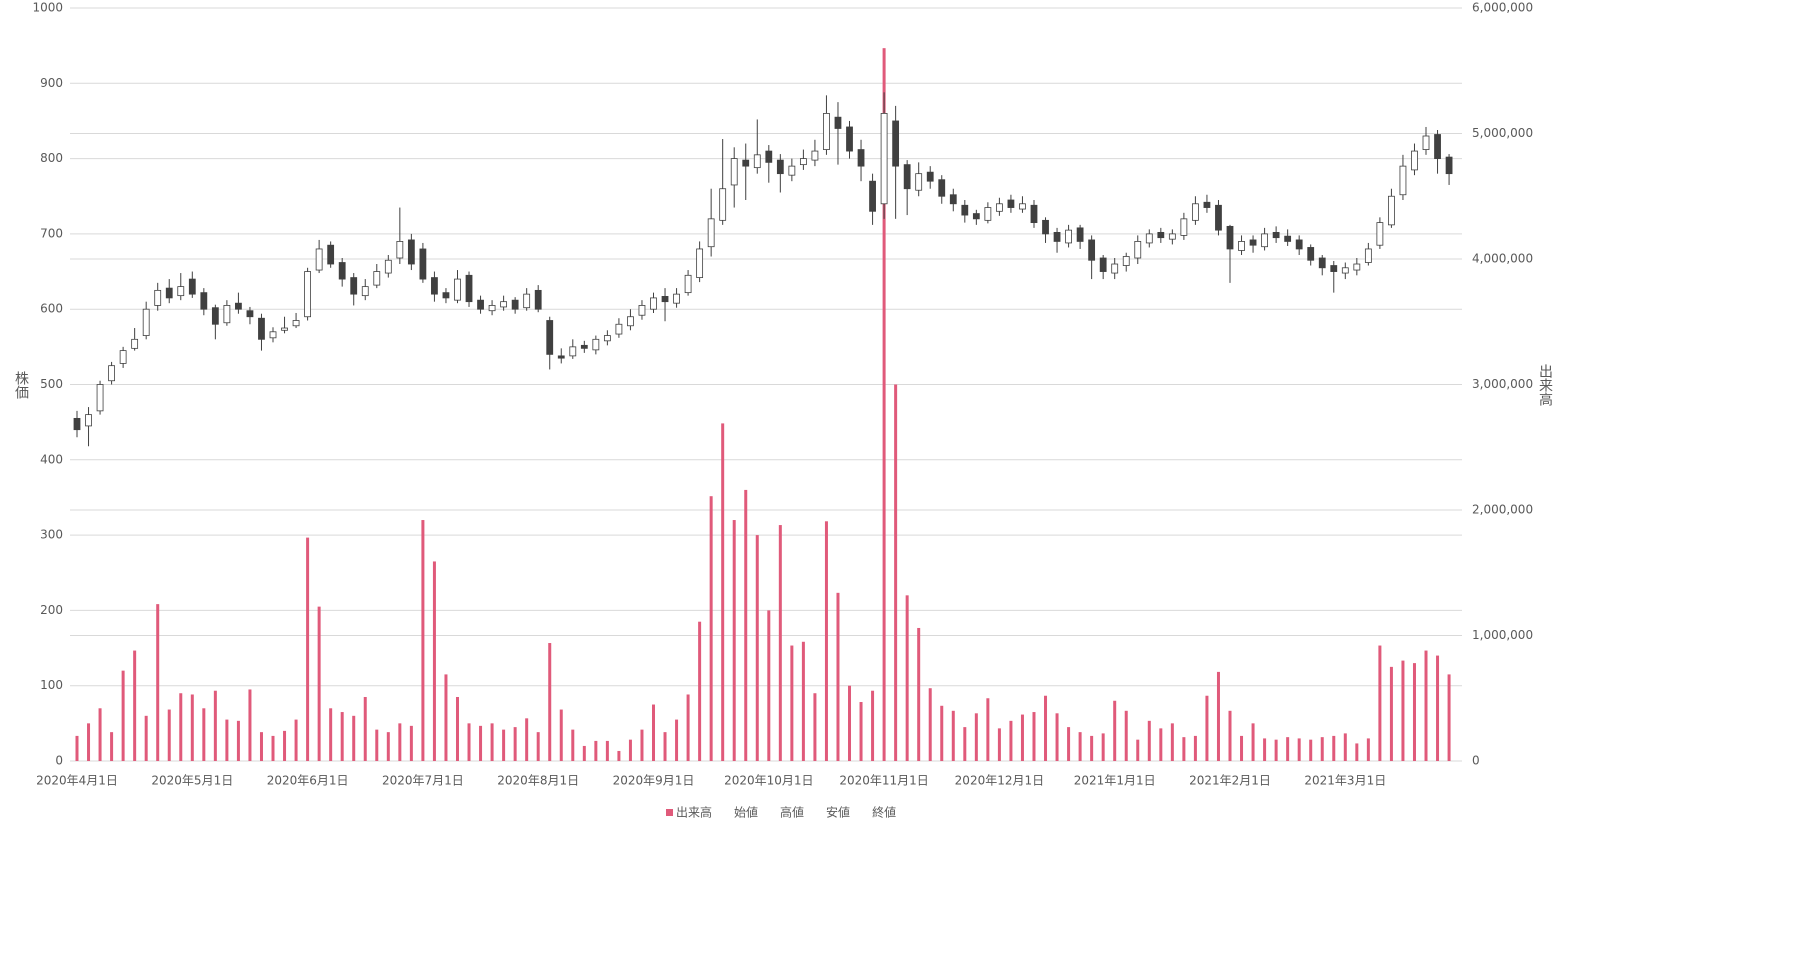  Describe the element at coordinates (746, 812) in the screenshot. I see `legend-label: 始値` at that location.